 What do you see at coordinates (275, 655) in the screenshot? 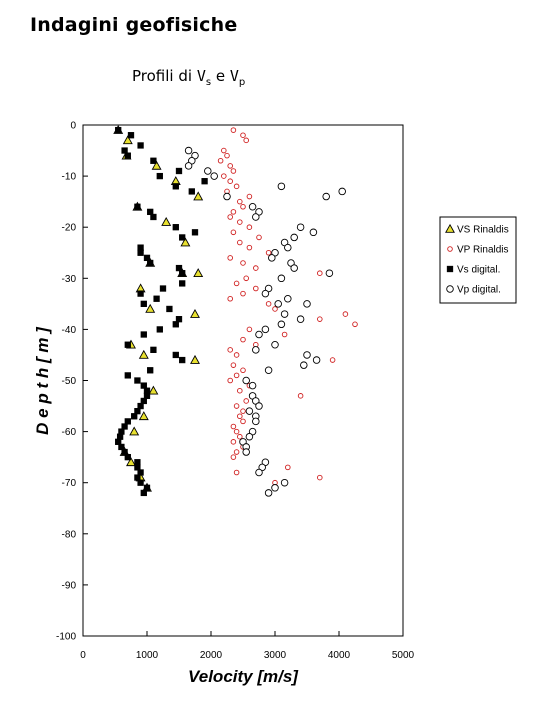
I see `x-tick-label: 3000` at bounding box center [275, 655].